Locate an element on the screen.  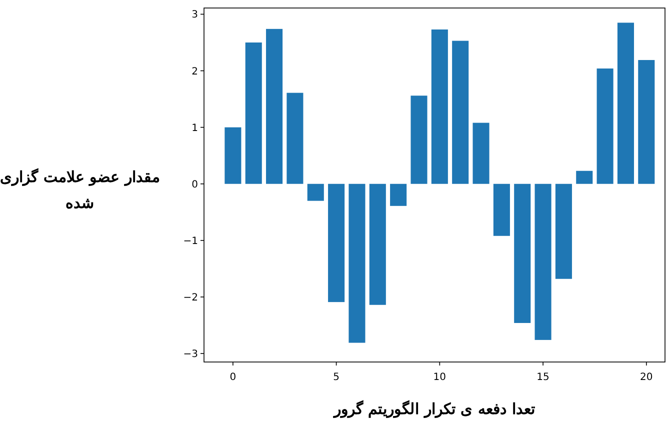
y-tick-label: −1 is located at coordinates (190, 241).